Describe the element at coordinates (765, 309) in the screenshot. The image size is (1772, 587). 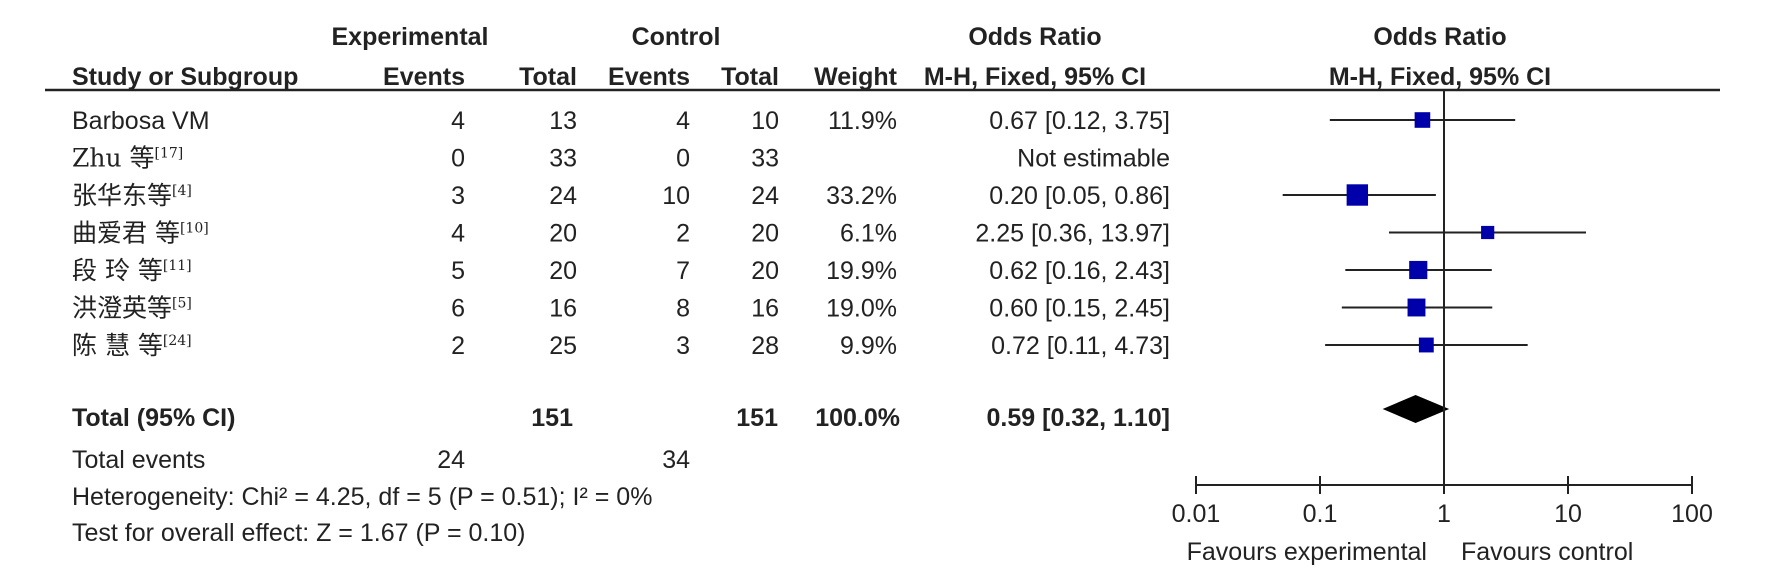
I see `total-ctl: 16` at that location.